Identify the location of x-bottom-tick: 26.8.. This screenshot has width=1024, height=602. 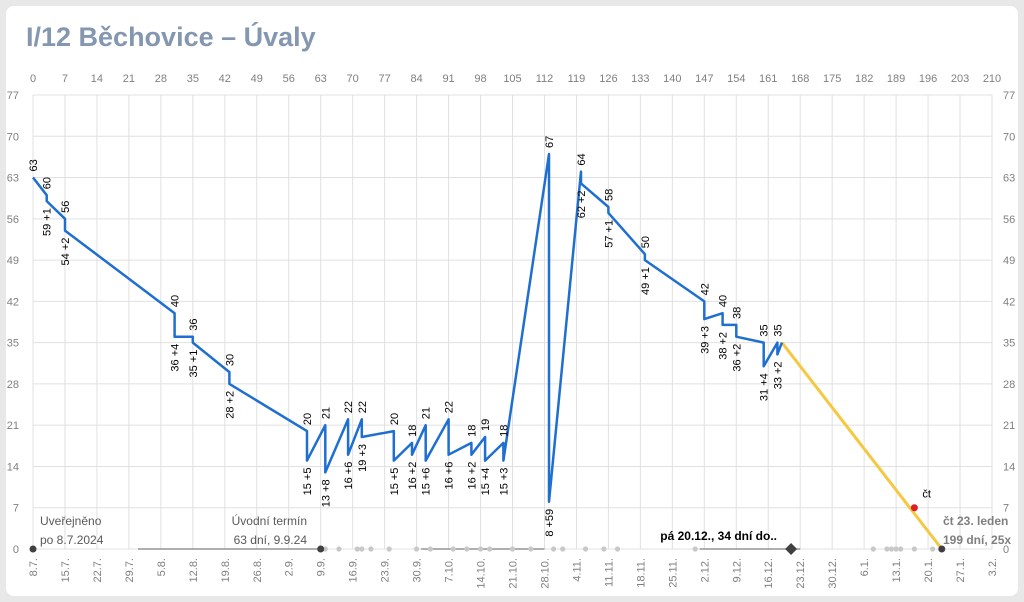
(258, 570).